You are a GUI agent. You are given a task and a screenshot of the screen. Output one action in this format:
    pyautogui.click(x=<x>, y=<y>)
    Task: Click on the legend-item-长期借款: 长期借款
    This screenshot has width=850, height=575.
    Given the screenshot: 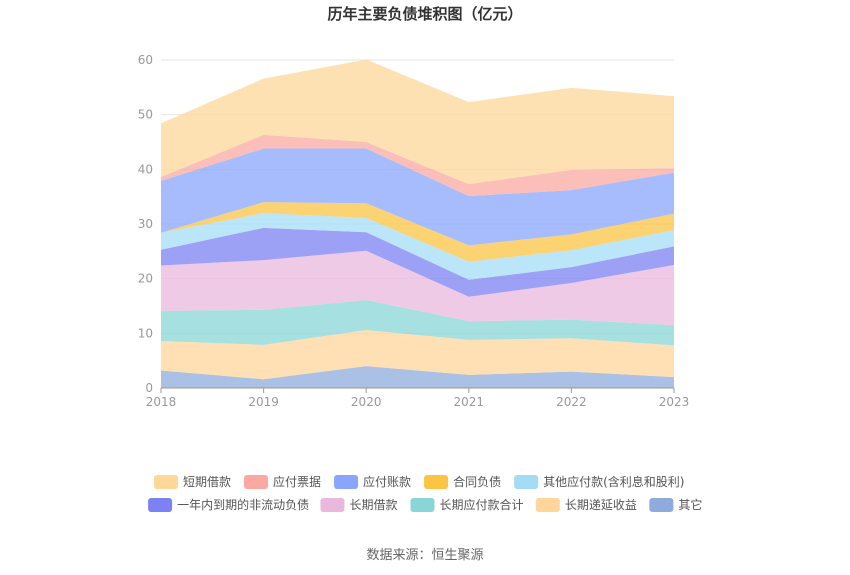 What is the action you would take?
    pyautogui.click(x=358, y=505)
    